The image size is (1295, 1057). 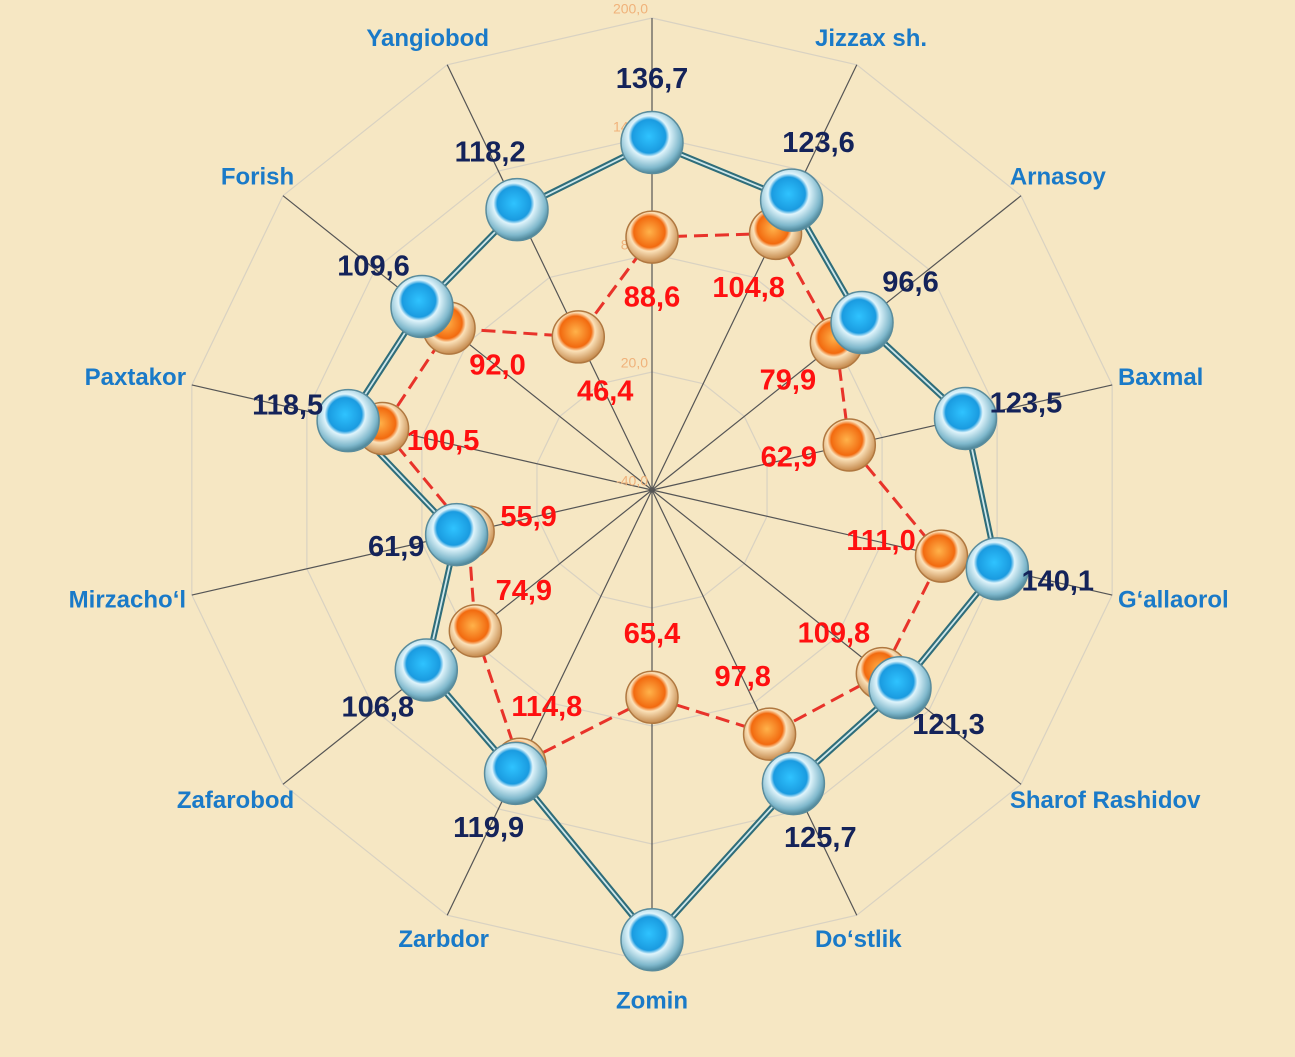 What do you see at coordinates (396, 547) in the screenshot?
I see `data-label: 61,9` at bounding box center [396, 547].